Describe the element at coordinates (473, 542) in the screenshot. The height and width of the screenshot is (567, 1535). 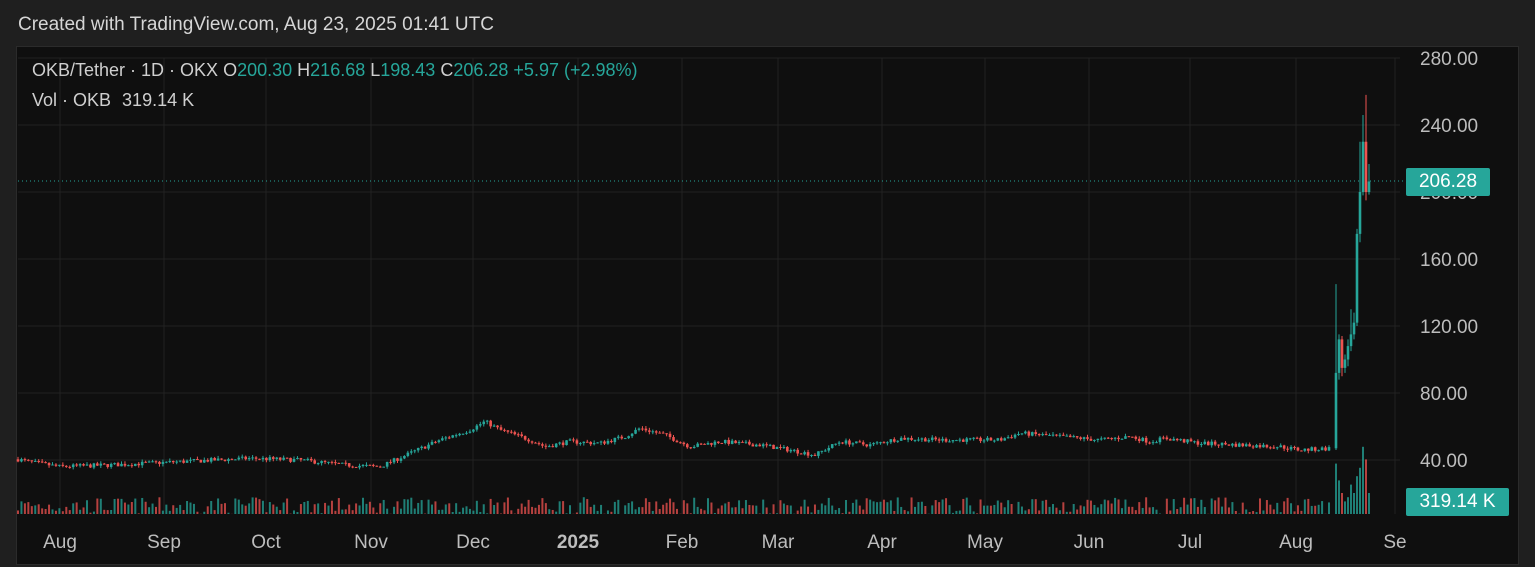
I see `x-tick-label: Dec` at that location.